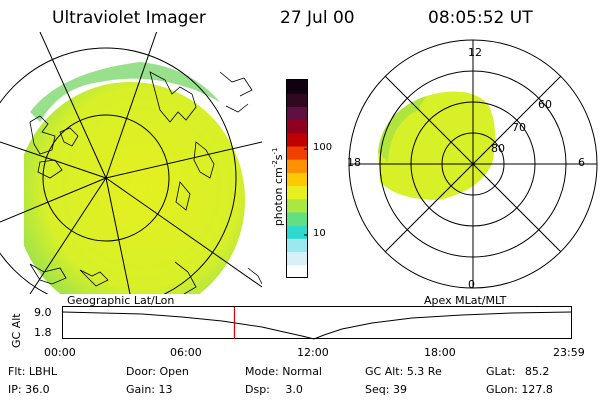  Describe the element at coordinates (354, 162) in the screenshot. I see `mlt-label-18: 18` at that location.